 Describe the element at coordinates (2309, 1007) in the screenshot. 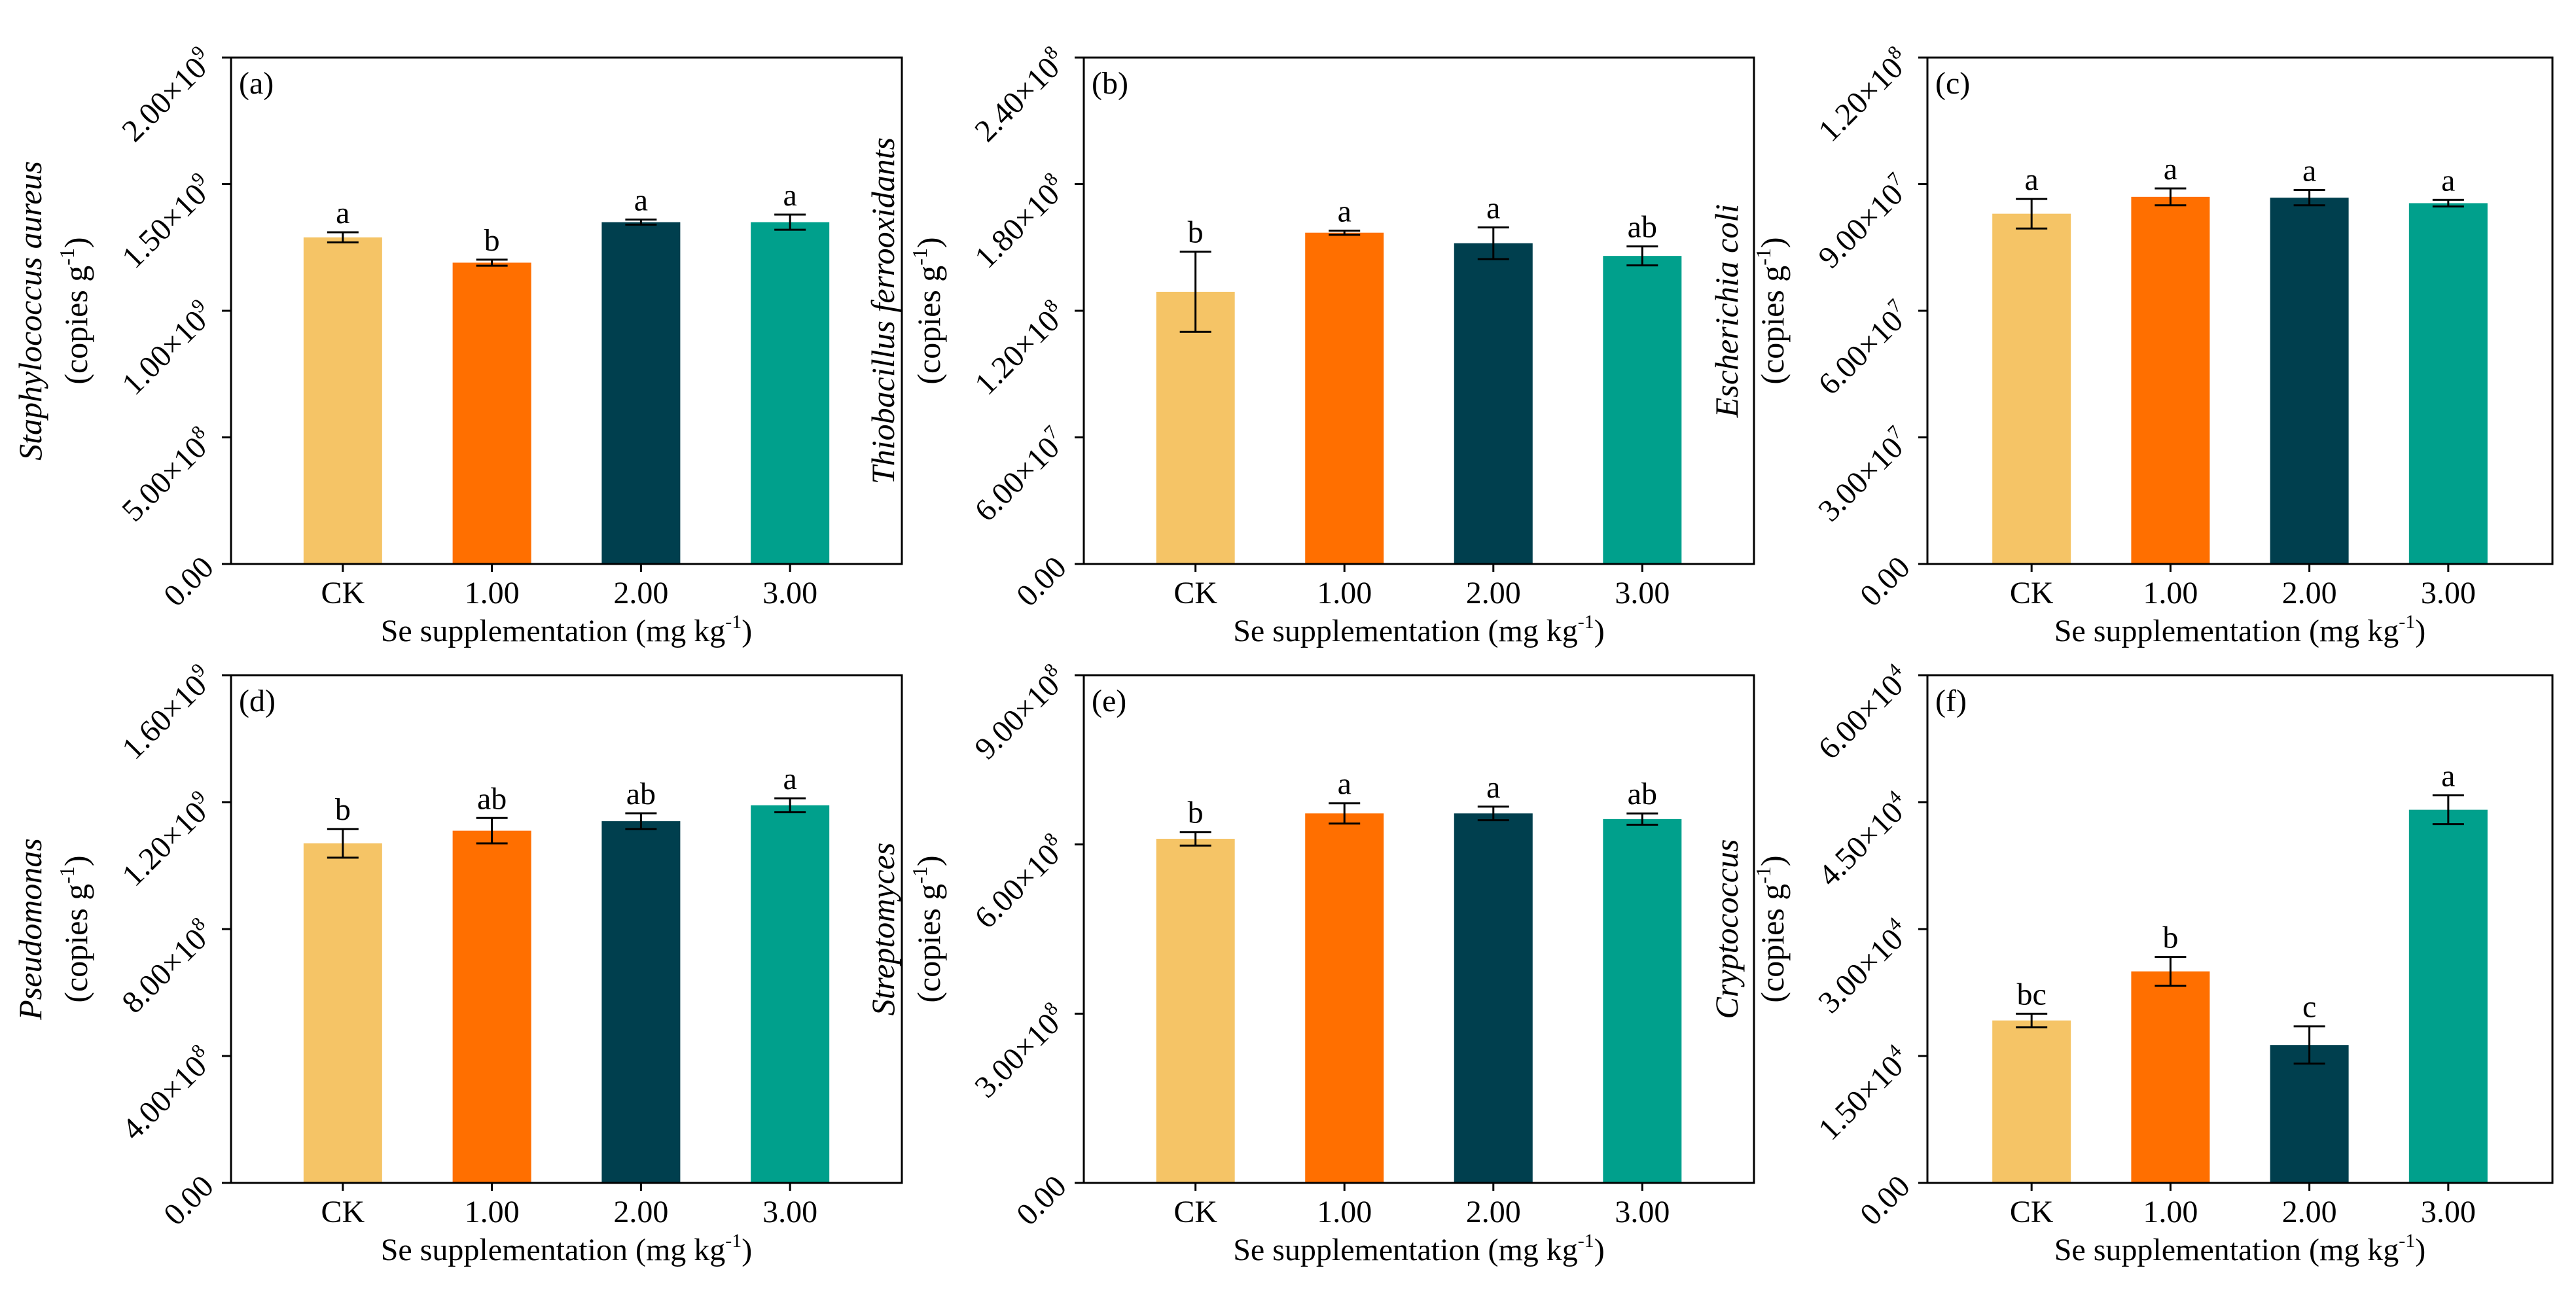

I see `significance-letter: c` at that location.